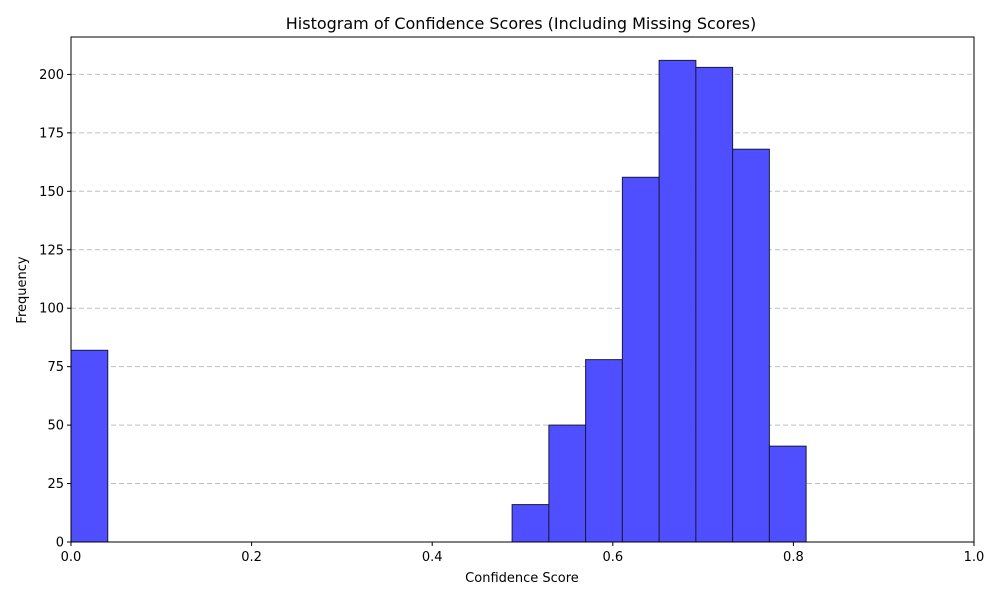  I want to click on x-axis-ticks: 0.0 0.2 0.4 0.6 0.8 1.0, so click(523, 553).